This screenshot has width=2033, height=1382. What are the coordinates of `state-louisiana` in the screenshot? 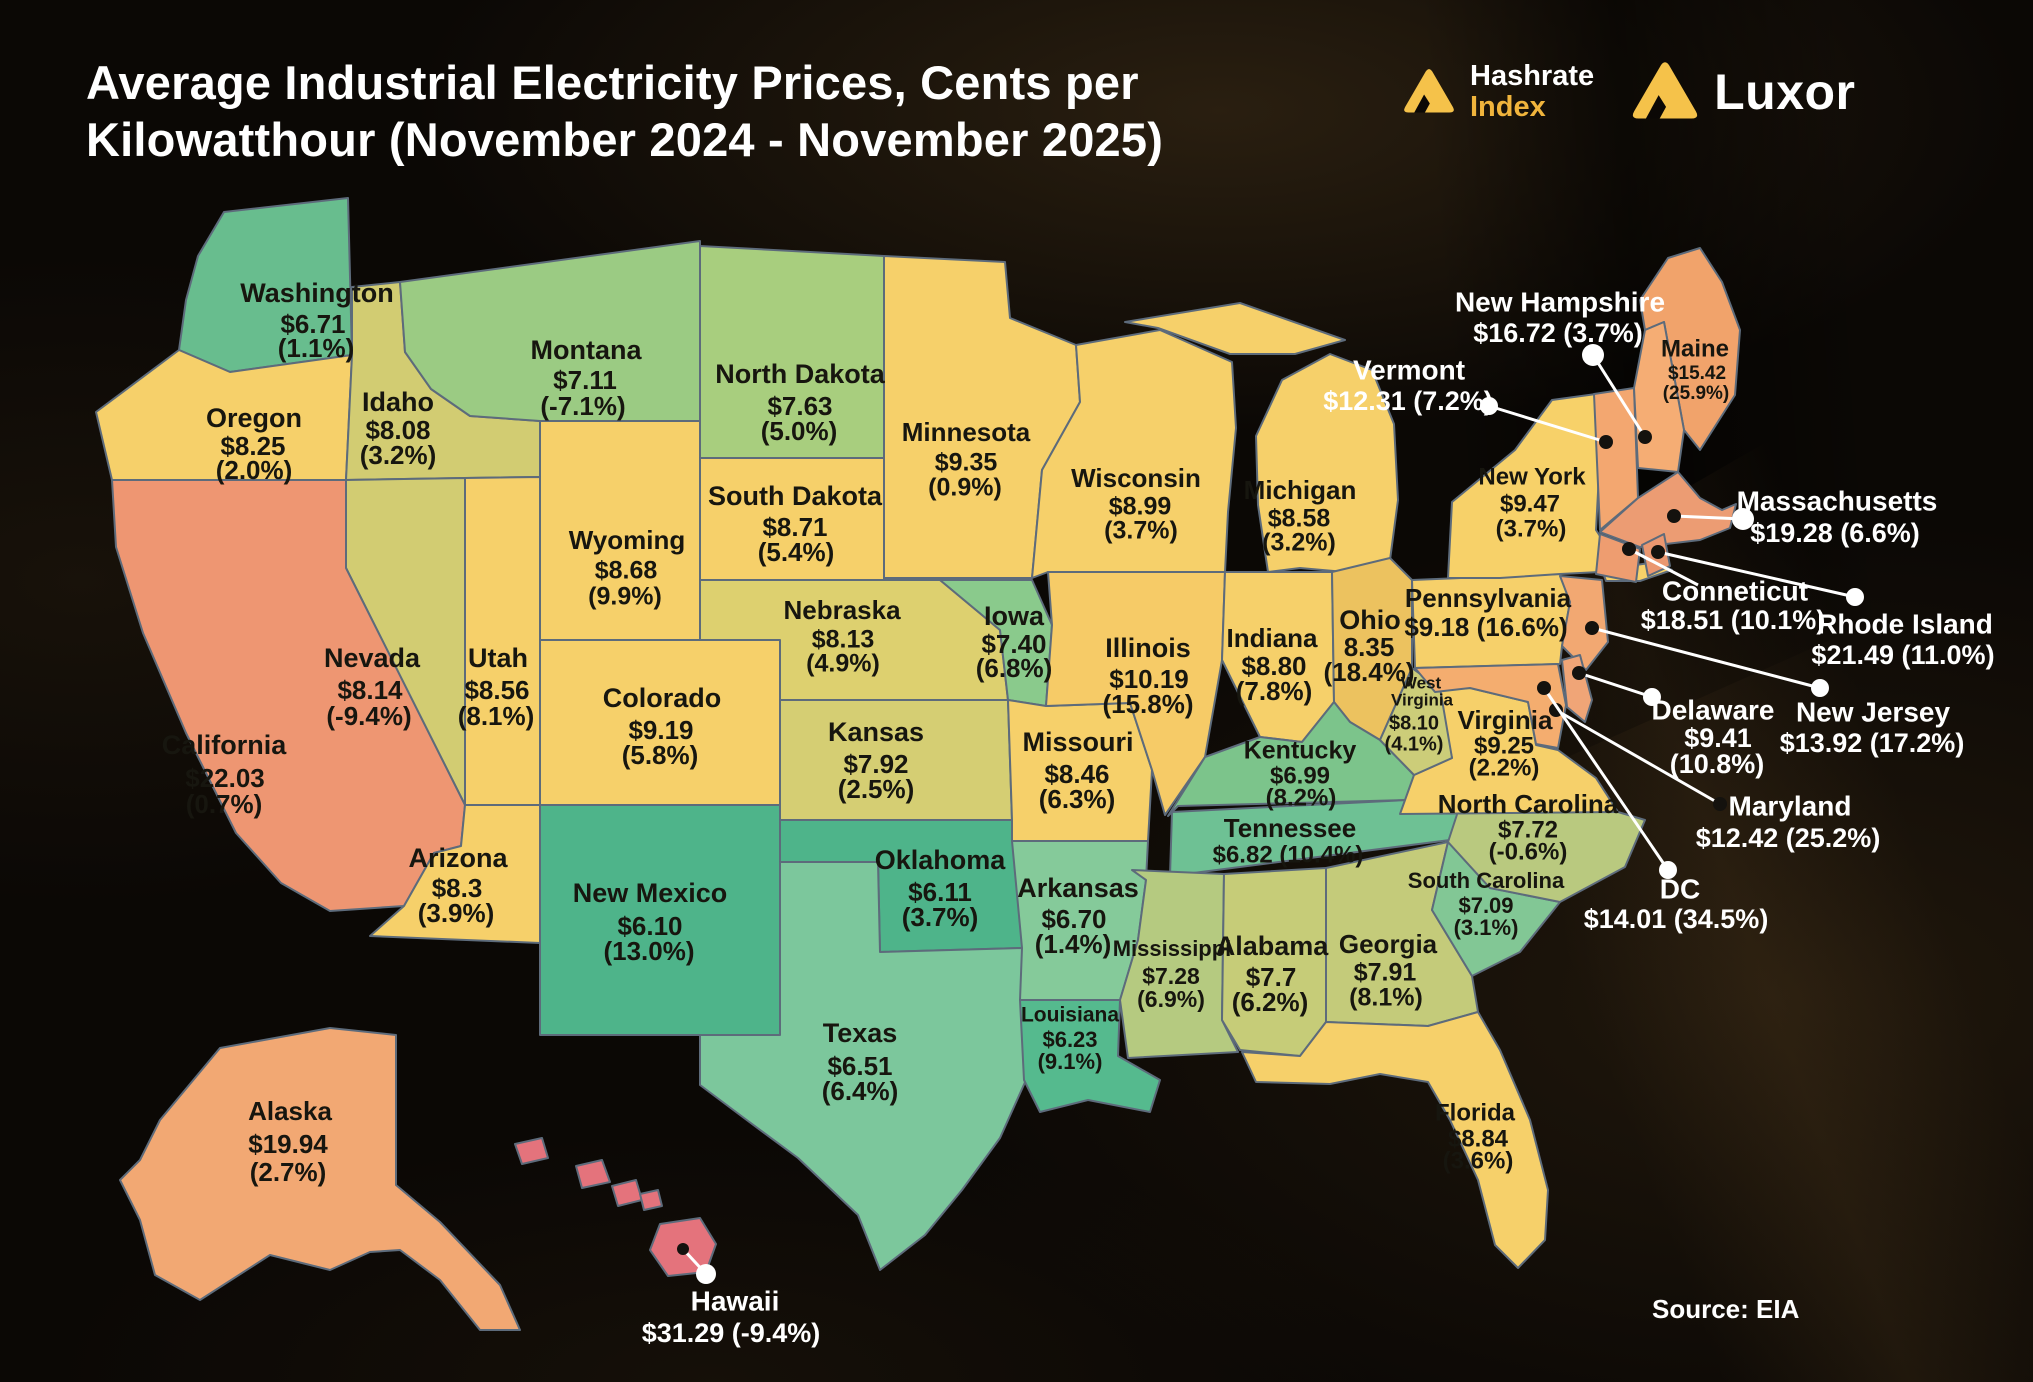 It's located at (1090, 1056).